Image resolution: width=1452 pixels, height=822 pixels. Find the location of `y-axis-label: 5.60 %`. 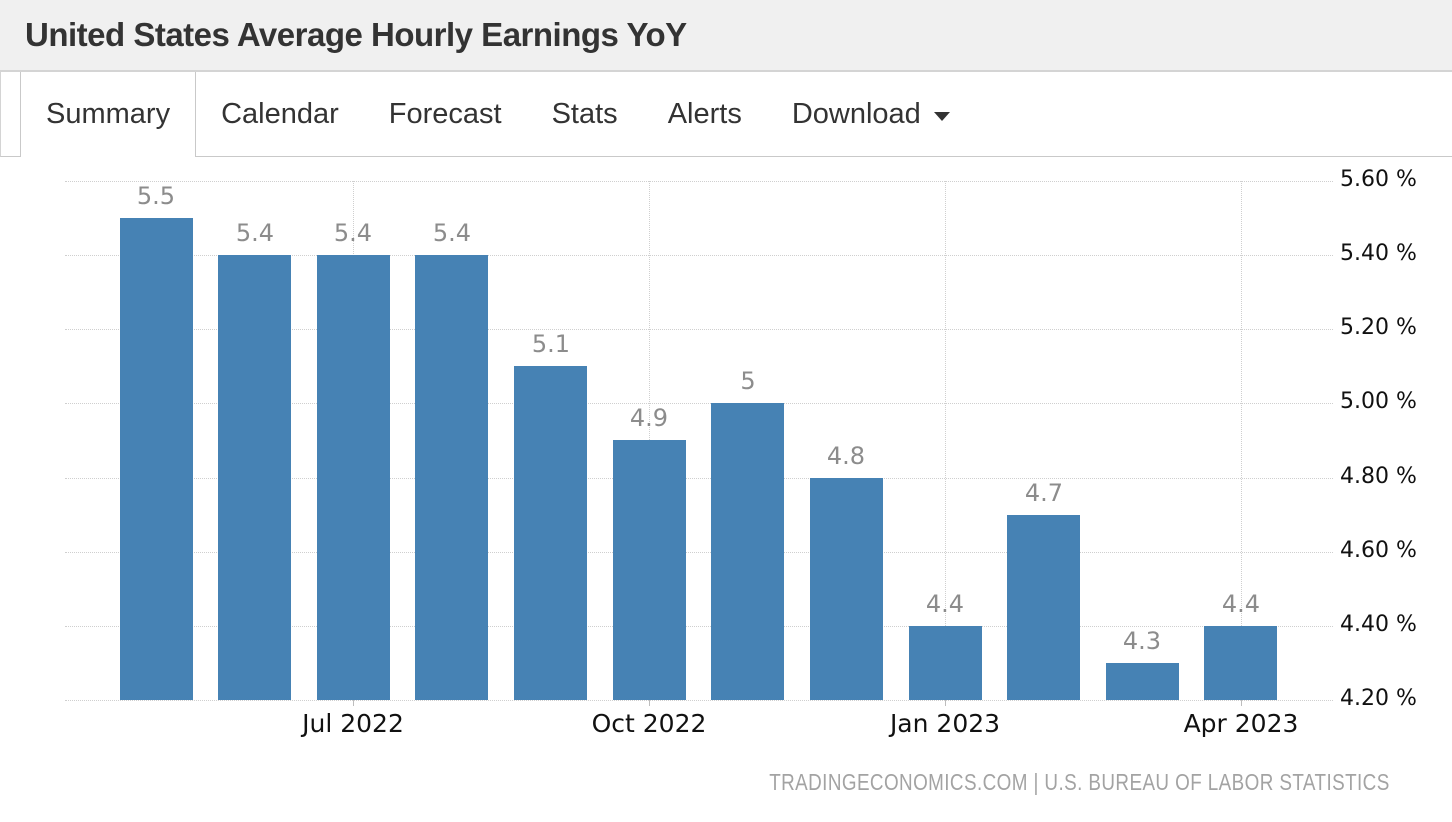

y-axis-label: 5.60 % is located at coordinates (1378, 179).